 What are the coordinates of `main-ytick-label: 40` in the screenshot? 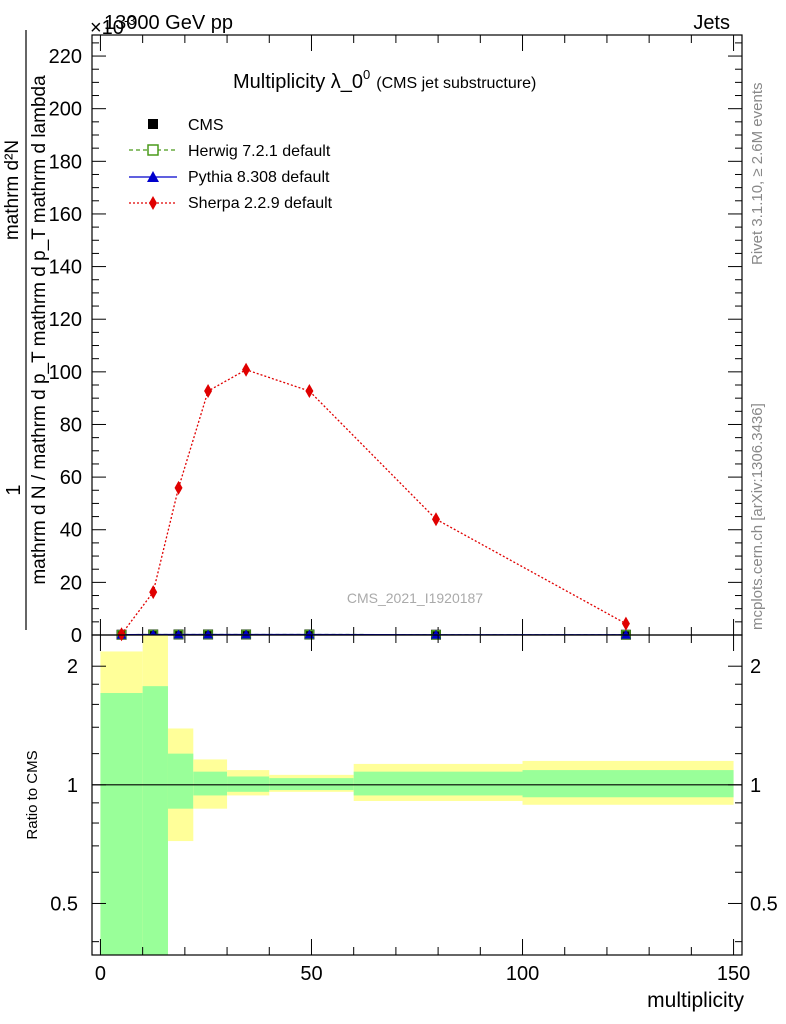 It's located at (71, 531).